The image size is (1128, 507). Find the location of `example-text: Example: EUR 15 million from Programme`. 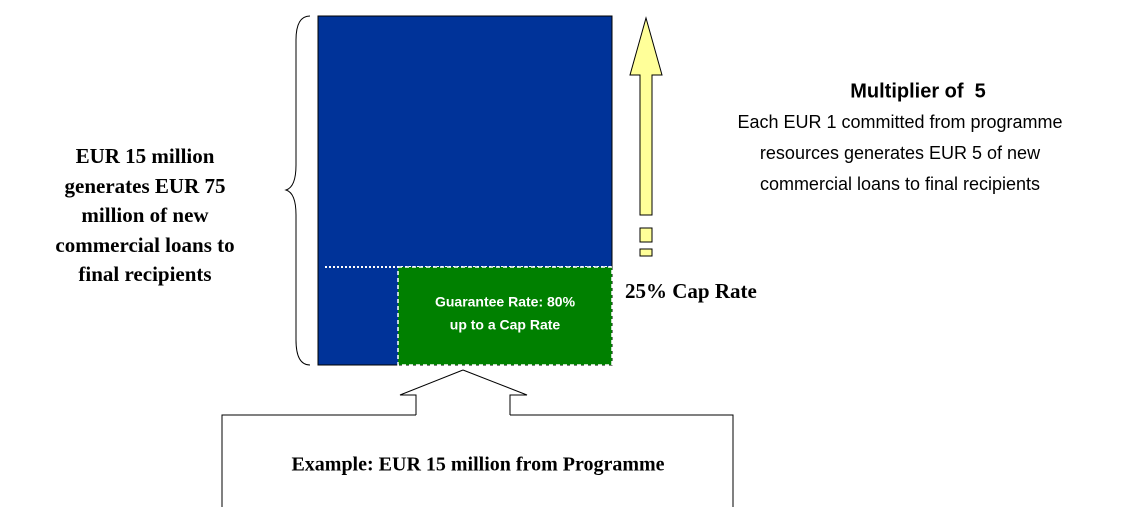

example-text: Example: EUR 15 million from Programme is located at coordinates (477, 465).